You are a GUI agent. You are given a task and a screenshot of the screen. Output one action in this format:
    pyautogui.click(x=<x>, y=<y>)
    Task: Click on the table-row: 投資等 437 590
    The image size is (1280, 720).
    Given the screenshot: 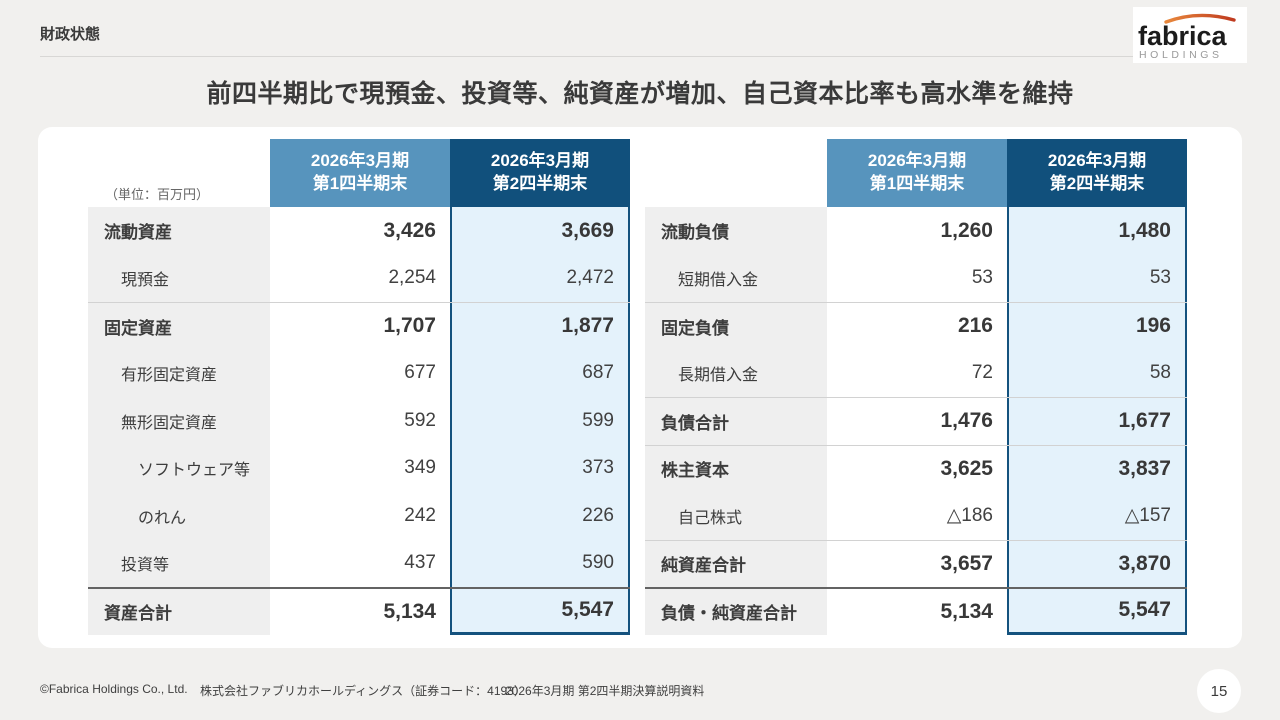 What is the action you would take?
    pyautogui.click(x=359, y=563)
    